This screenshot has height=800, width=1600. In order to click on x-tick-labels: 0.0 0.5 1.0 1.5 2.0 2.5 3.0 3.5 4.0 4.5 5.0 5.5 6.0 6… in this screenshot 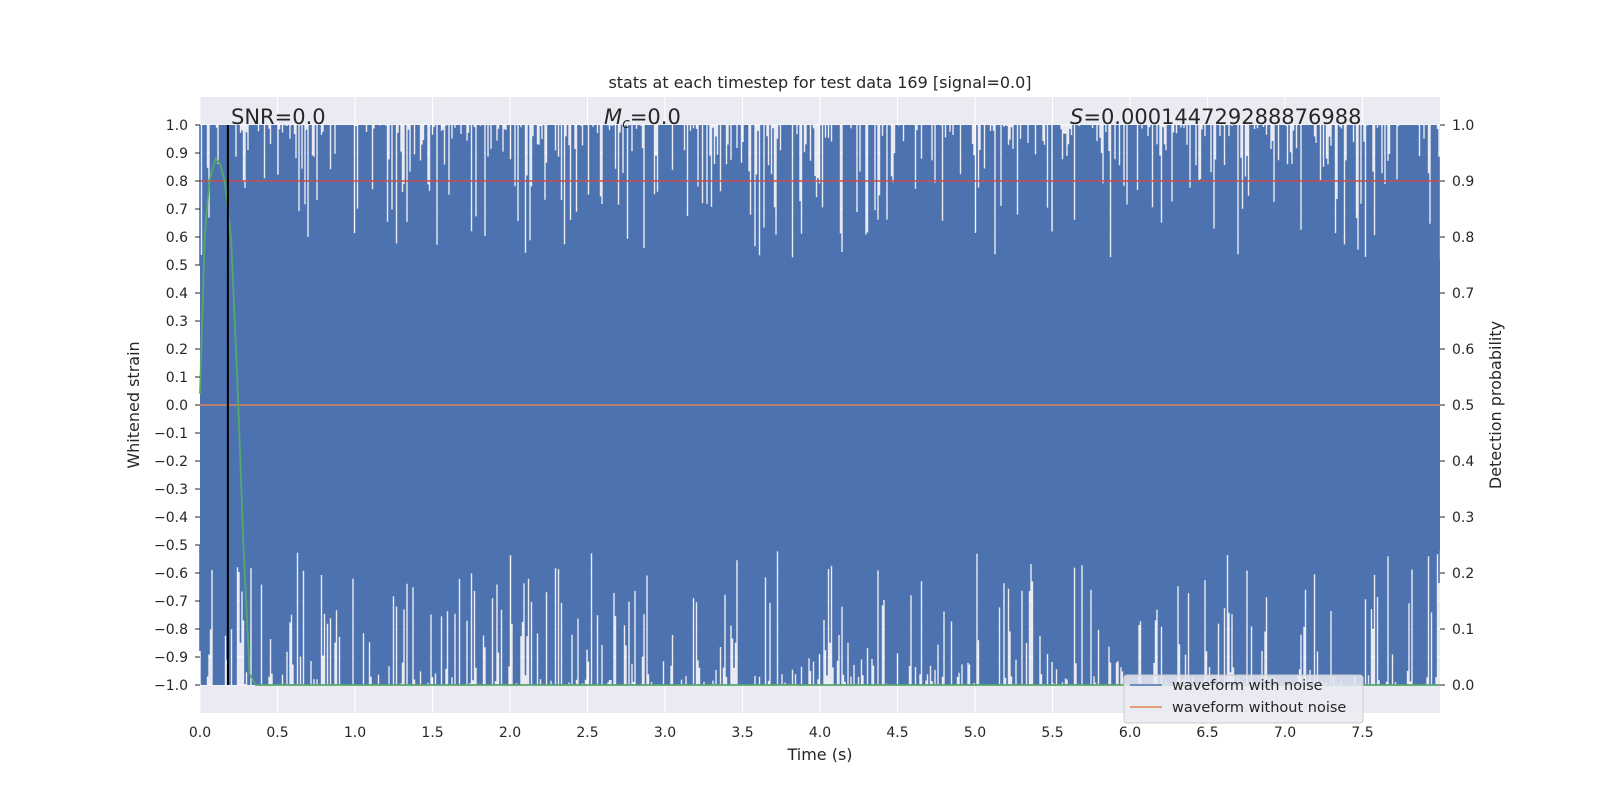, I will do `click(781, 733)`.